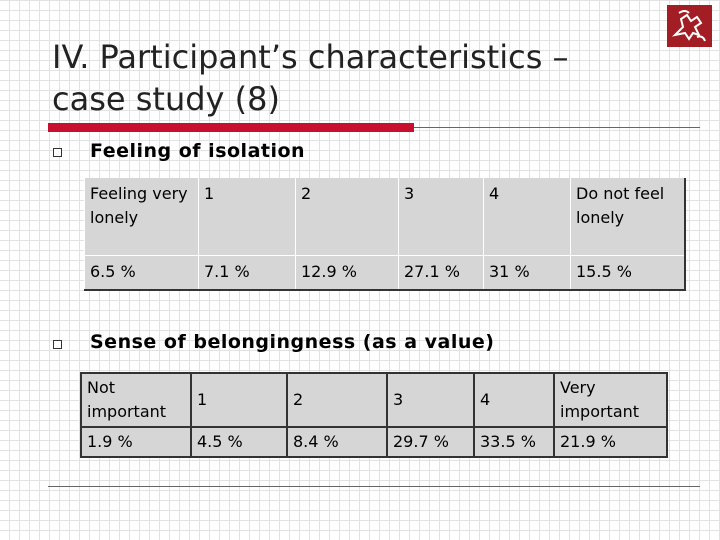  Describe the element at coordinates (374, 486) in the screenshot. I see `bottom-divider` at that location.